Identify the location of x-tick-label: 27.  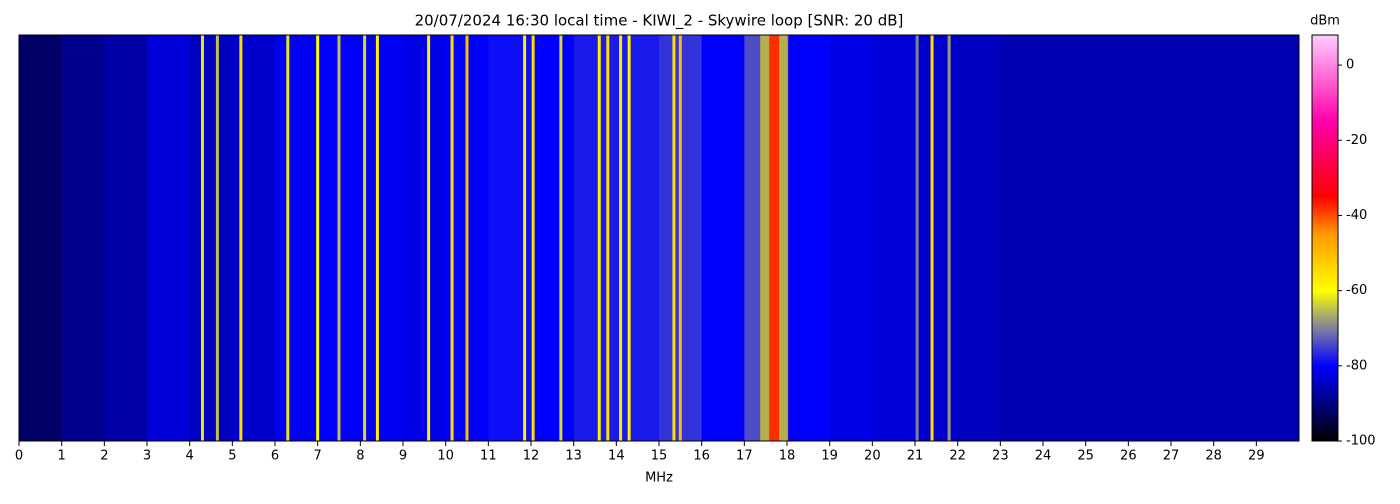
(1171, 456).